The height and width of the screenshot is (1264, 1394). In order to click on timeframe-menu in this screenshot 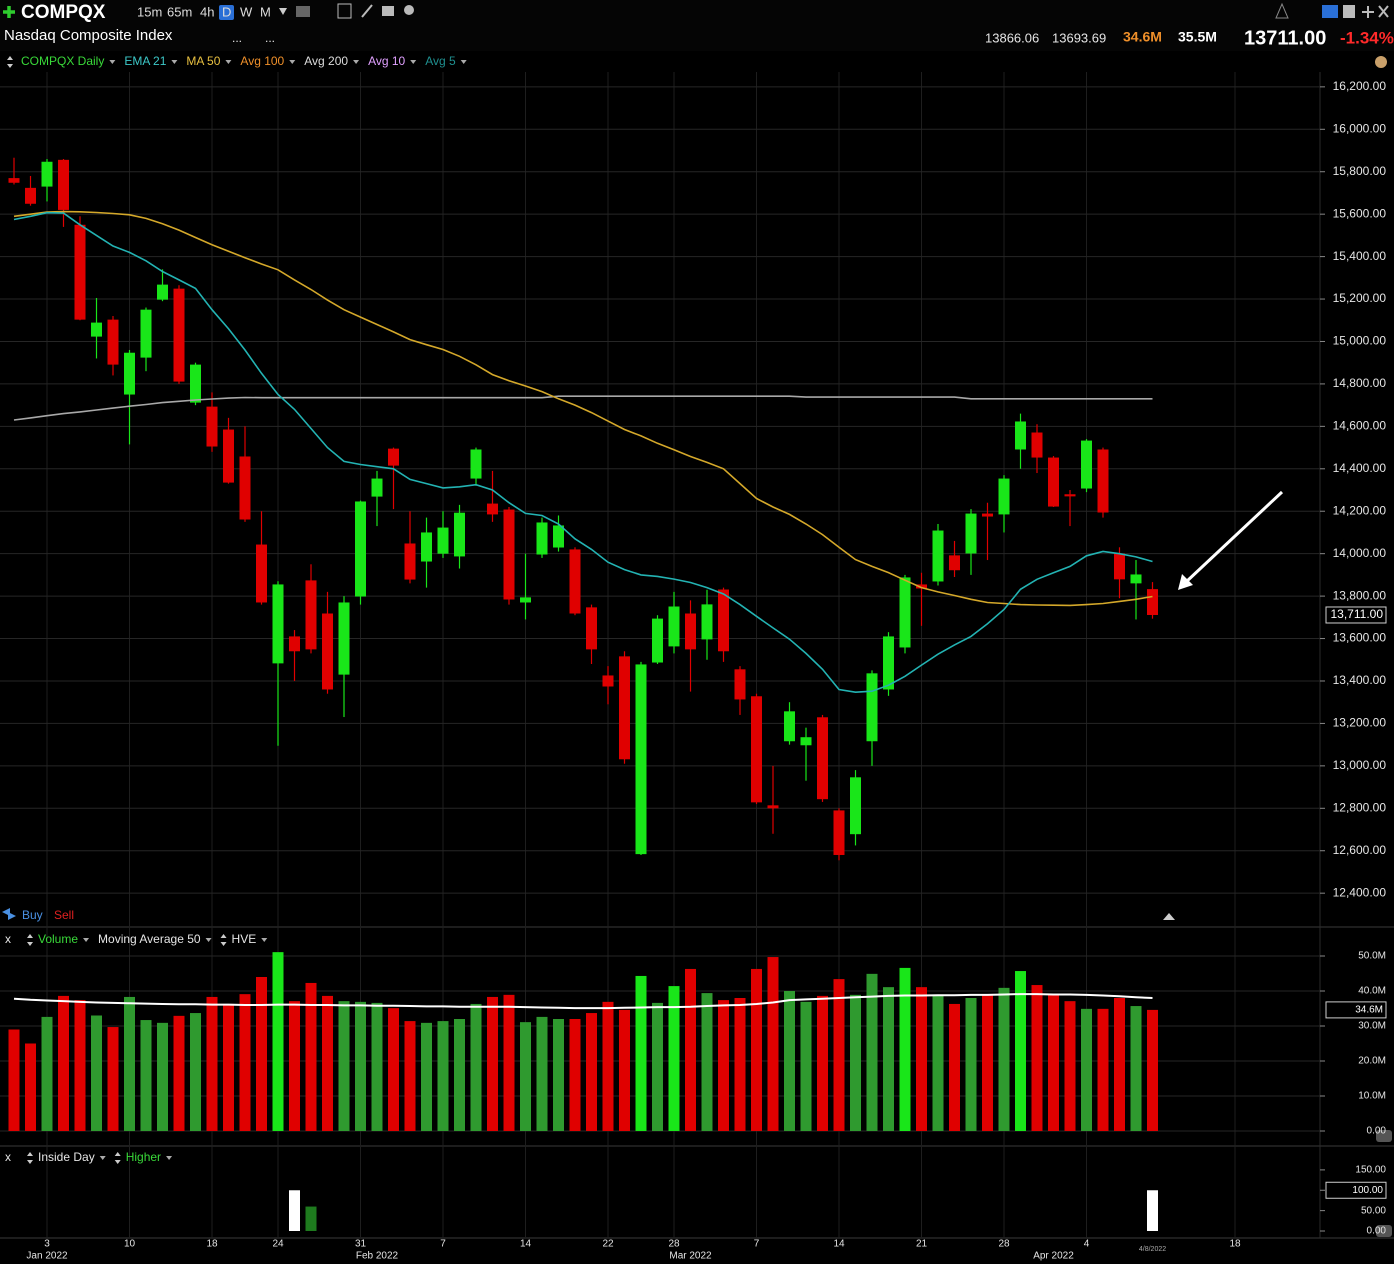, I will do `click(283, 11)`.